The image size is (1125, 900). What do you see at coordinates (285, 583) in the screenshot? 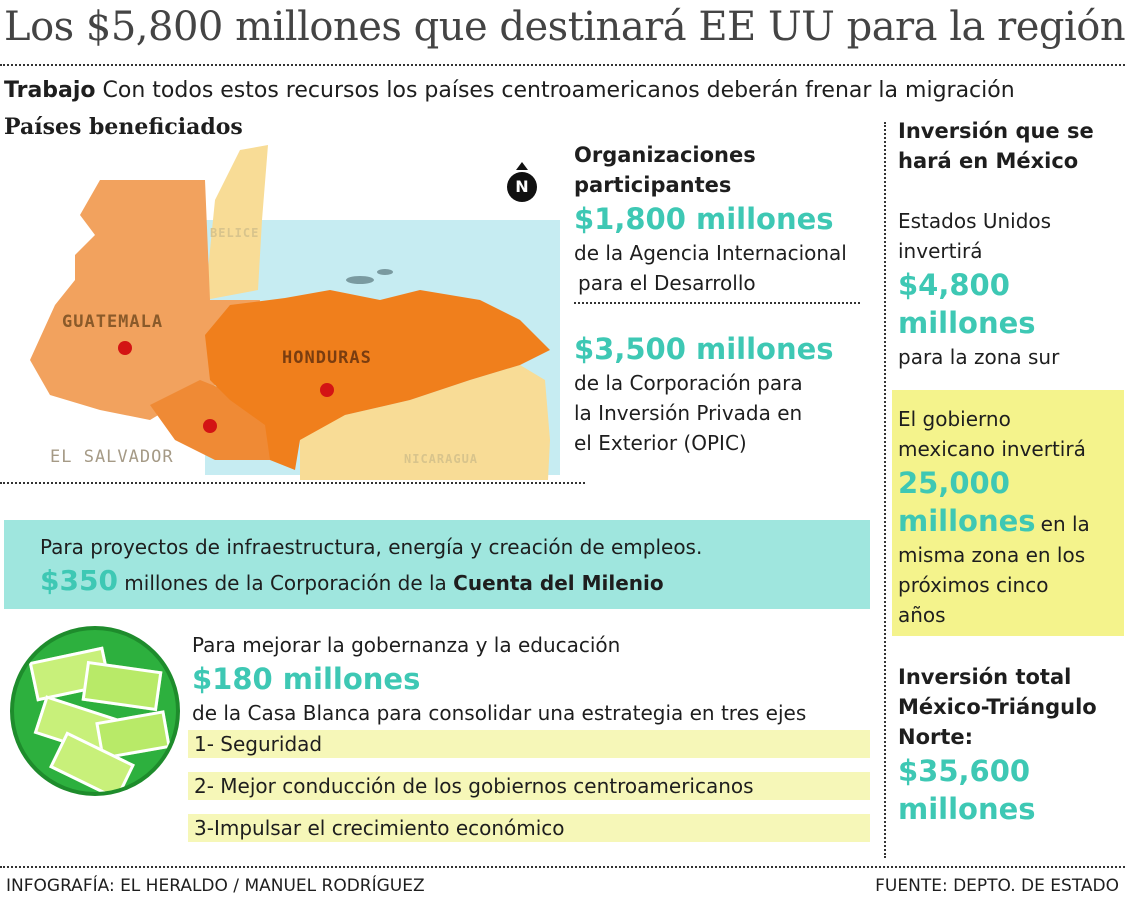
I see `milenio-mid: millones de la Corporación de la` at bounding box center [285, 583].